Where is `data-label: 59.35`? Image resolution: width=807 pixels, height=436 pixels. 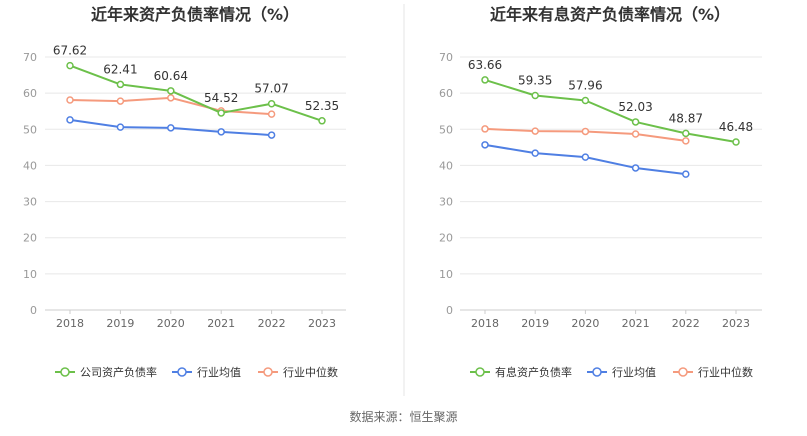
data-label: 59.35 is located at coordinates (535, 80).